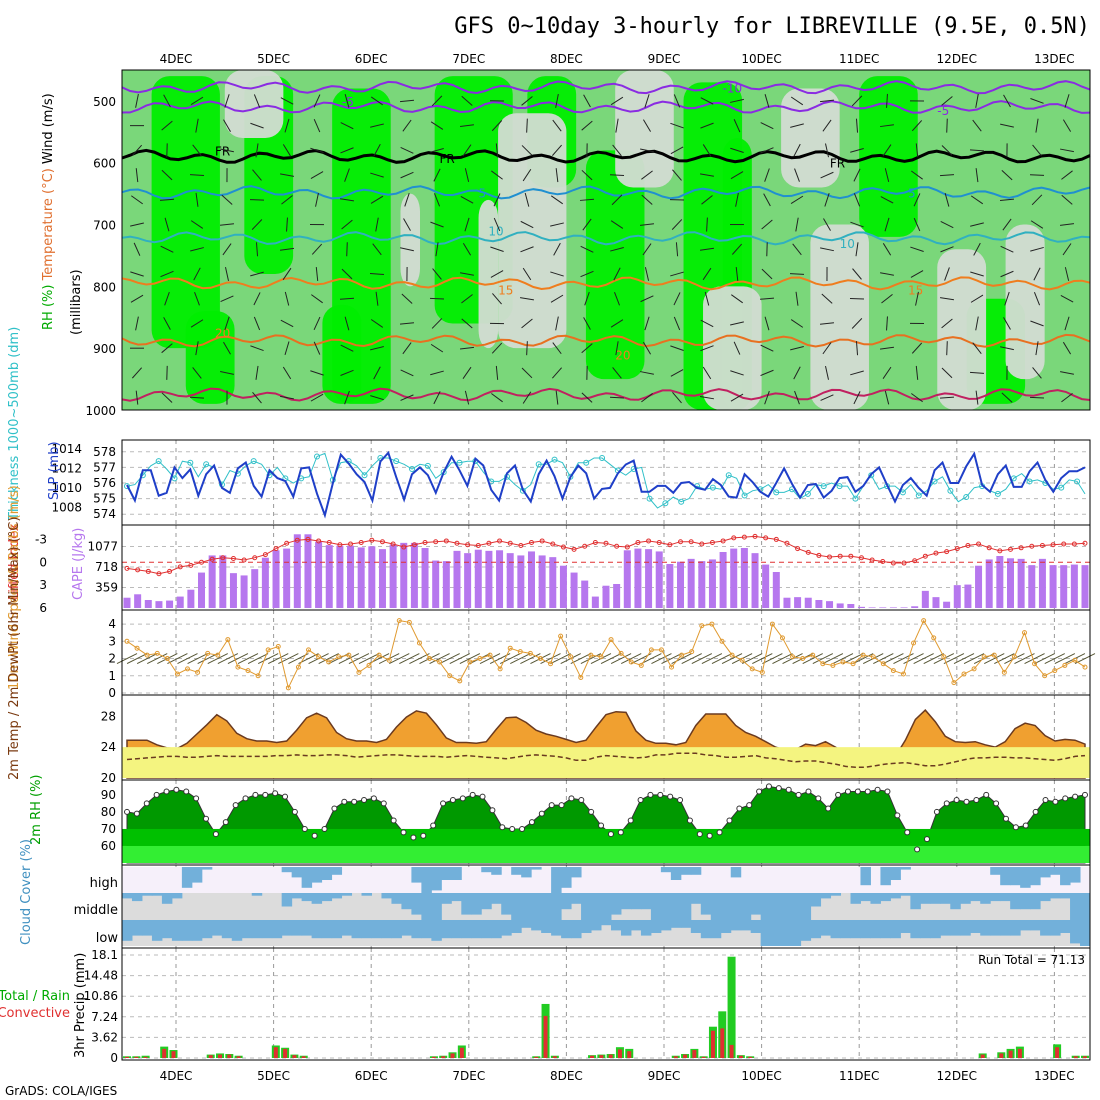 Image resolution: width=1100 pixels, height=1100 pixels. Describe the element at coordinates (48, 305) in the screenshot. I see `ylabel-part: RH (%)` at that location.